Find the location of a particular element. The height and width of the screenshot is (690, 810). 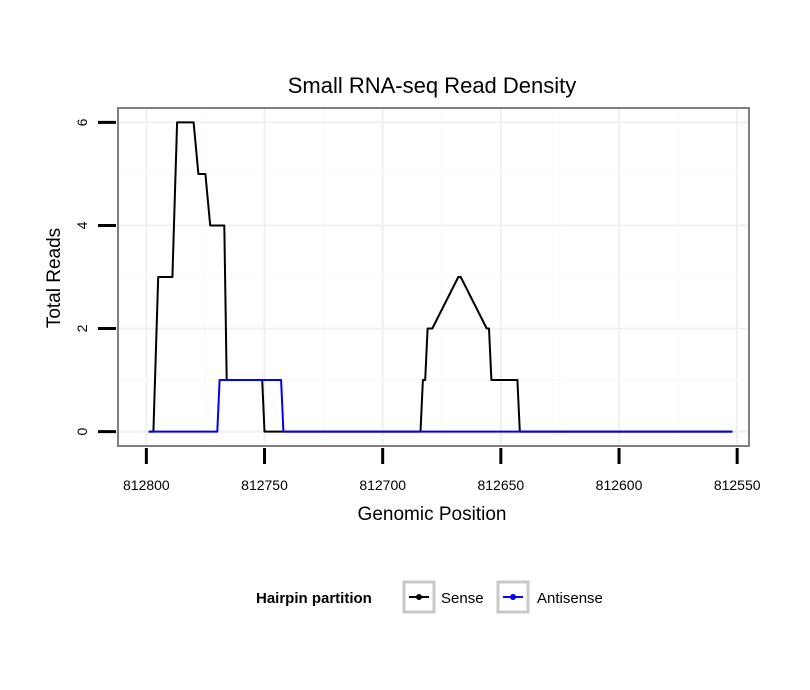

x-axis-label: Genomic Position is located at coordinates (432, 514).